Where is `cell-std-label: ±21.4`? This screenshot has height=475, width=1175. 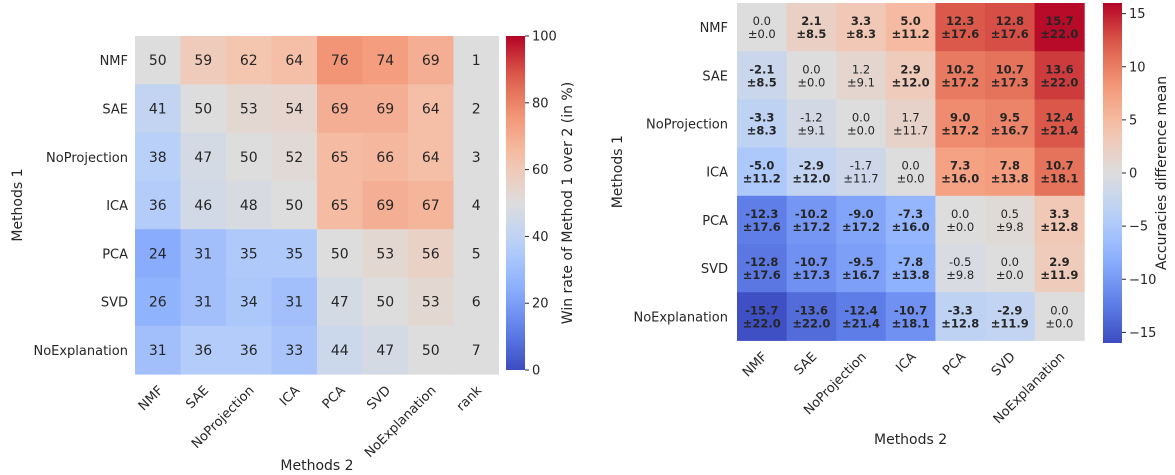 cell-std-label: ±21.4 is located at coordinates (1059, 131).